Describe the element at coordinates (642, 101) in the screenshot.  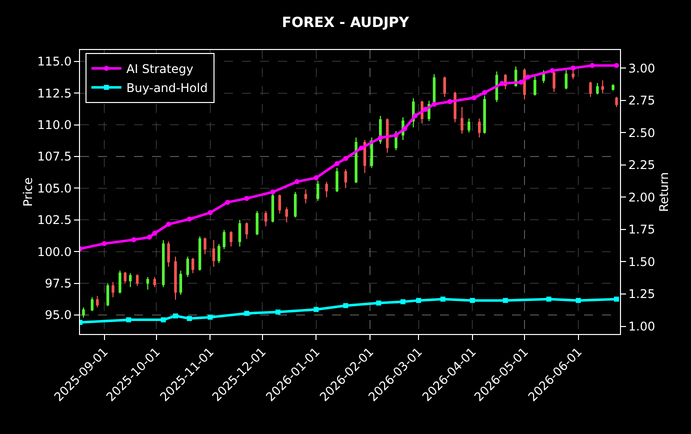
I see `y2-tick-label: 2.75` at that location.